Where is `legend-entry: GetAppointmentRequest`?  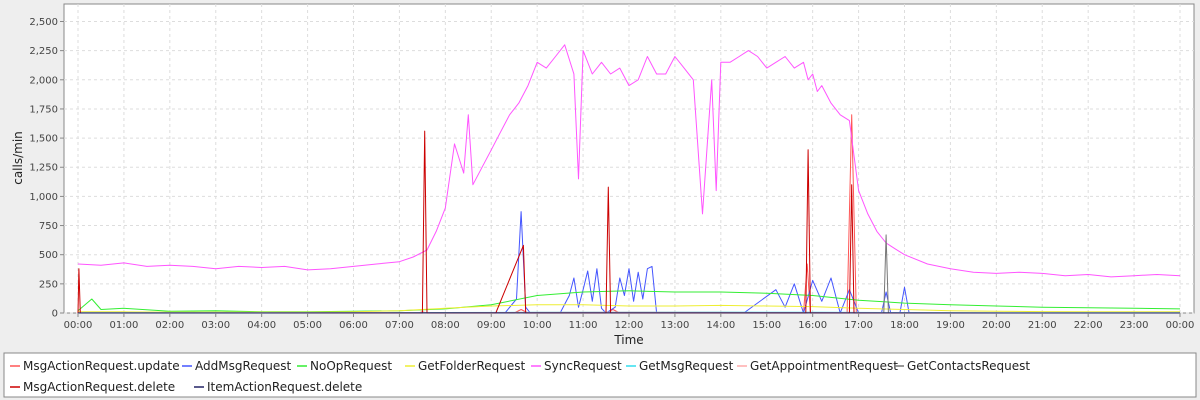 legend-entry: GetAppointmentRequest is located at coordinates (824, 366).